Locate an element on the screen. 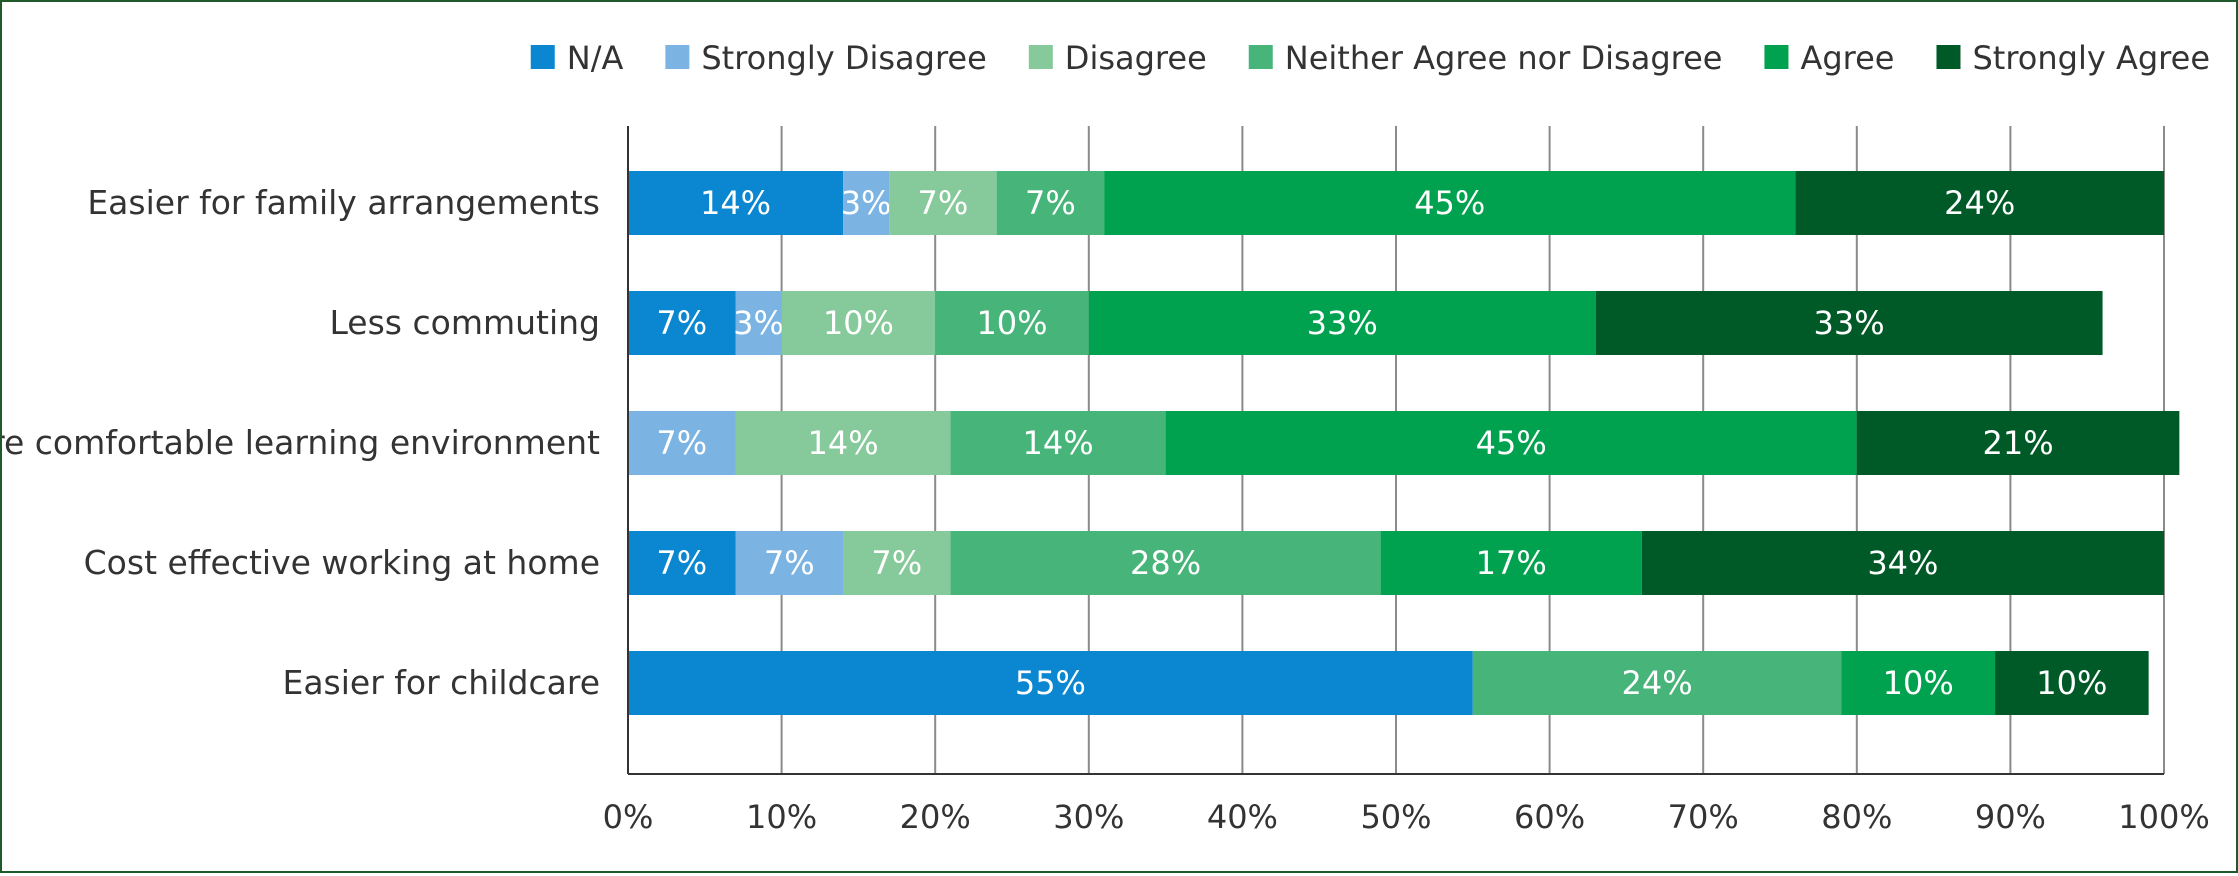 The width and height of the screenshot is (2238, 876). legend-item-agree: Agree is located at coordinates (1829, 58).